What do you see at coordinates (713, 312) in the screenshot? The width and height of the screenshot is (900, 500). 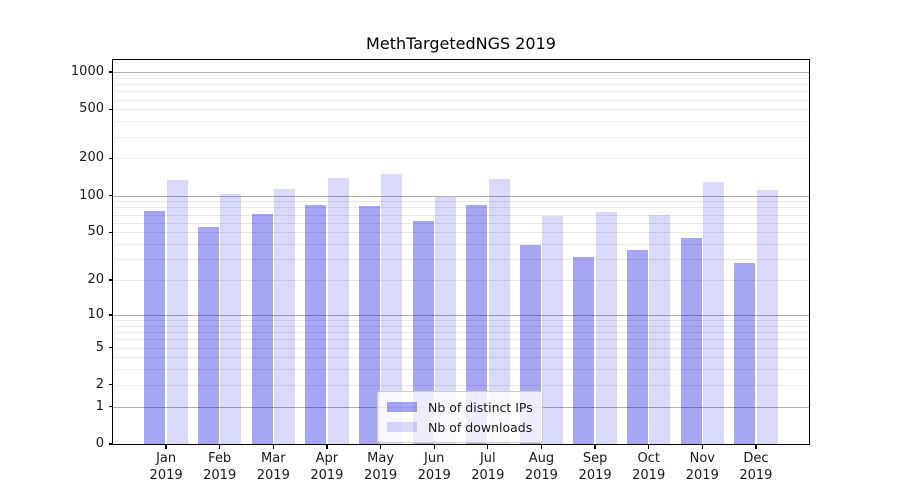 I see `bar-downloads-nov` at bounding box center [713, 312].